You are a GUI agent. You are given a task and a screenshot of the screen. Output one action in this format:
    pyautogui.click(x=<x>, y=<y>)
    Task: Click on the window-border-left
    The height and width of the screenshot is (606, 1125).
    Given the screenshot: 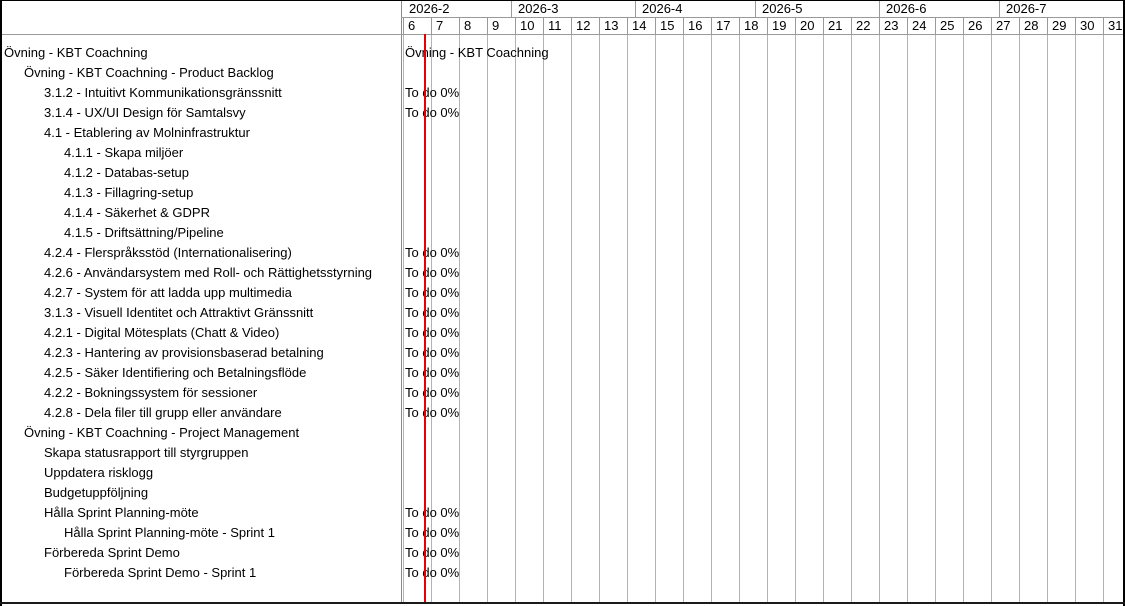 What is the action you would take?
    pyautogui.click(x=1, y=303)
    